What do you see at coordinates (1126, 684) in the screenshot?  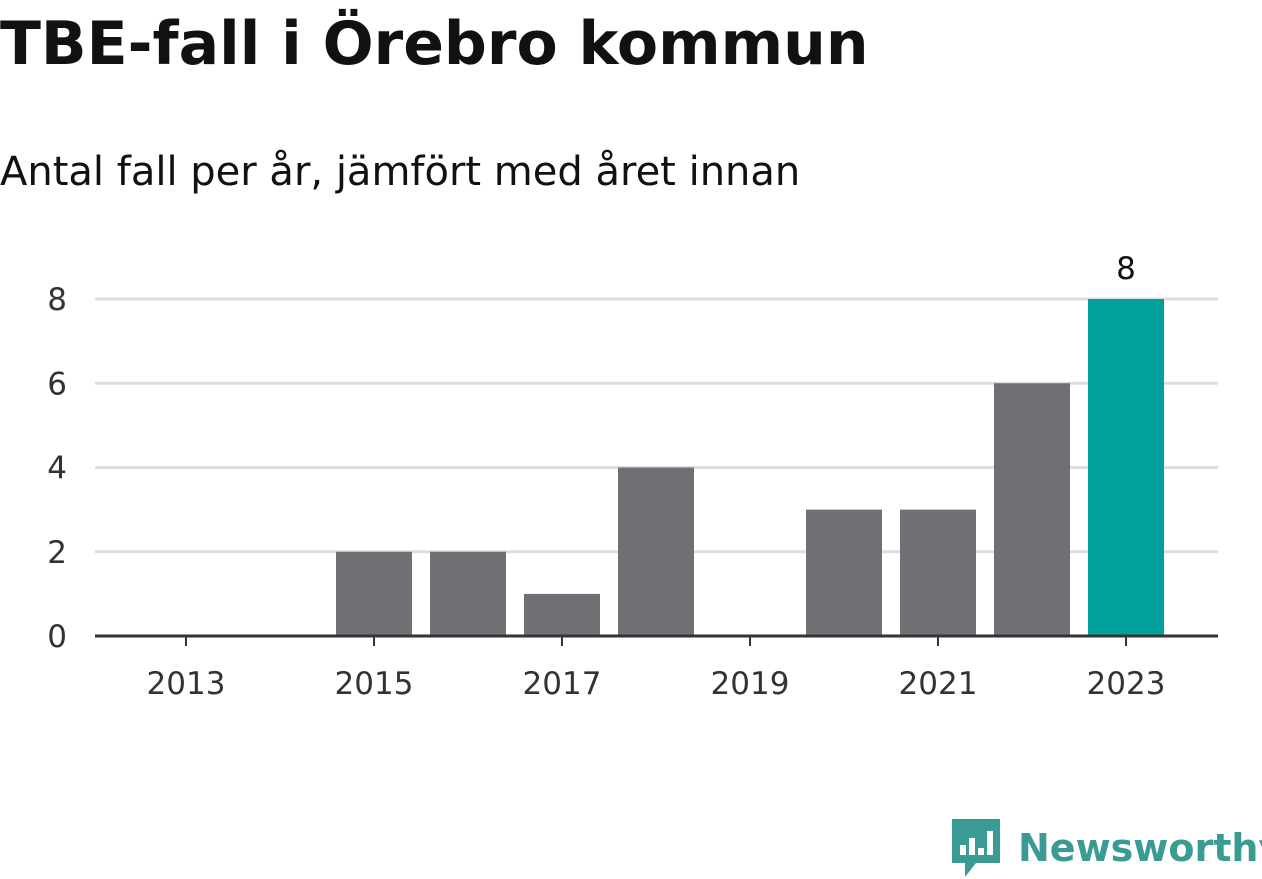 I see `x-tick-label-2023: 2023` at bounding box center [1126, 684].